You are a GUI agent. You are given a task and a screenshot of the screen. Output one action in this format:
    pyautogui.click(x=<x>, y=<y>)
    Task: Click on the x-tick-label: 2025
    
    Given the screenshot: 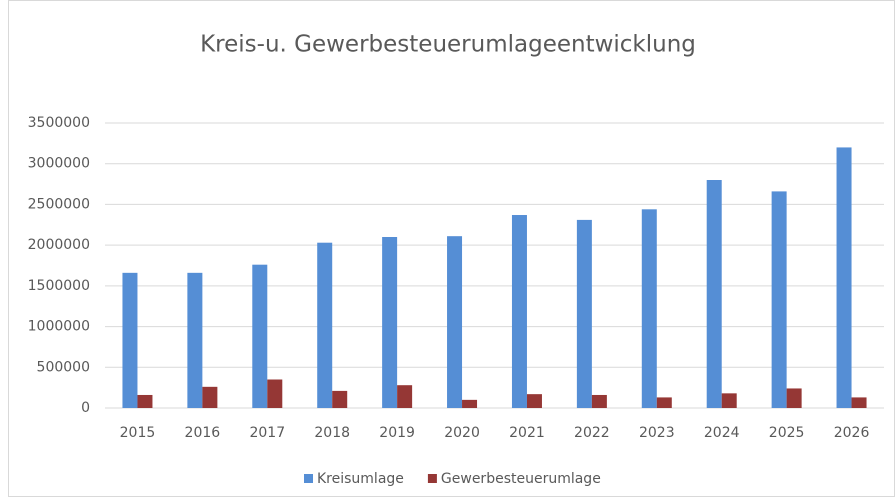 What is the action you would take?
    pyautogui.click(x=787, y=433)
    